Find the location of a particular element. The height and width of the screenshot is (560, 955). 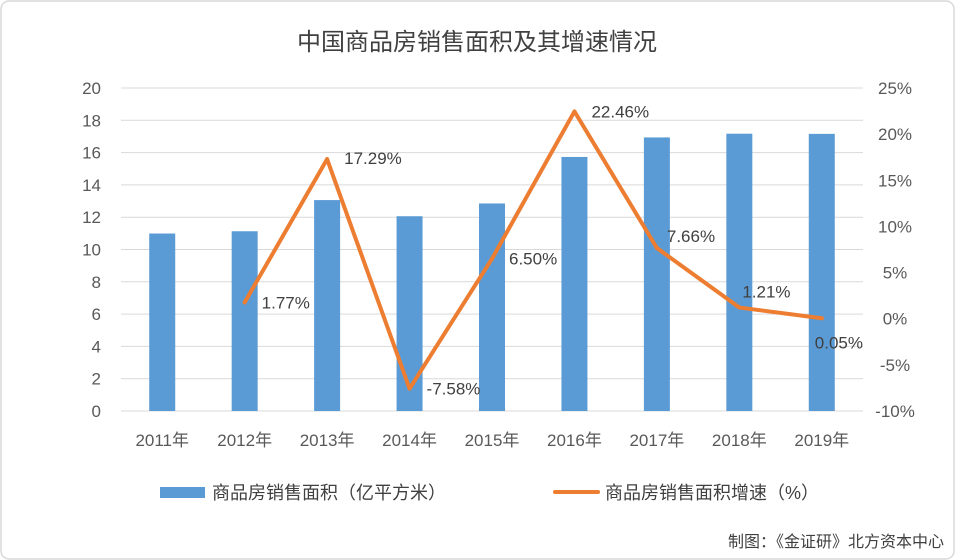

left-tick-label-10: 20 is located at coordinates (91, 88).